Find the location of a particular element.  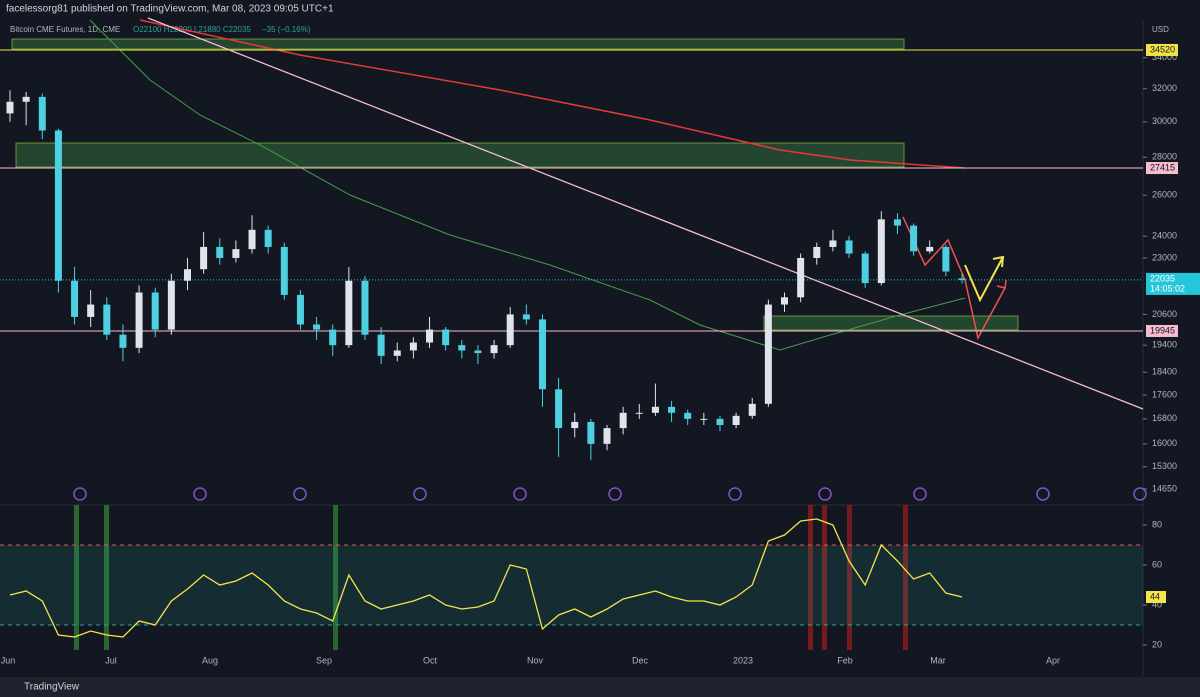

price-label-box is located at coordinates (1162, 330).